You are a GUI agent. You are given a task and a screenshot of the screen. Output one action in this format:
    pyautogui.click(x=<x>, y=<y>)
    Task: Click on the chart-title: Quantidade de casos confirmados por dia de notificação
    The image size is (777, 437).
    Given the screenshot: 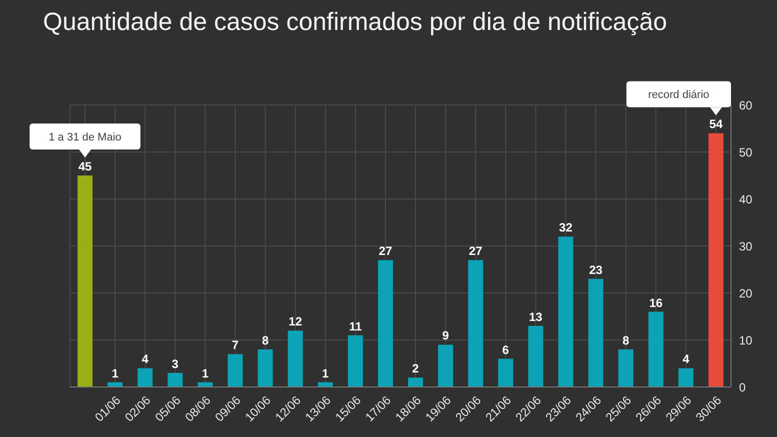 What is the action you would take?
    pyautogui.click(x=355, y=22)
    